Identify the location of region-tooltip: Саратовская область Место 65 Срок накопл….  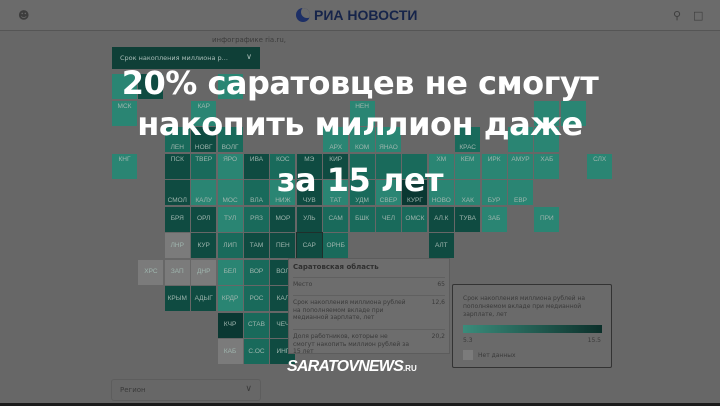
(369, 306).